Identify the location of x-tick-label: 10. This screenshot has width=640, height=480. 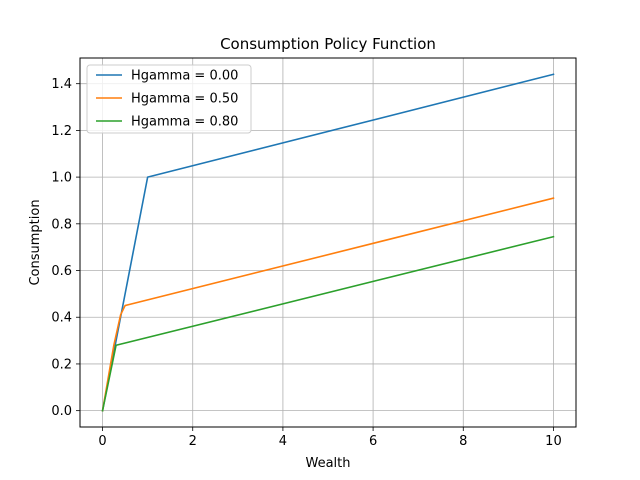
(553, 441).